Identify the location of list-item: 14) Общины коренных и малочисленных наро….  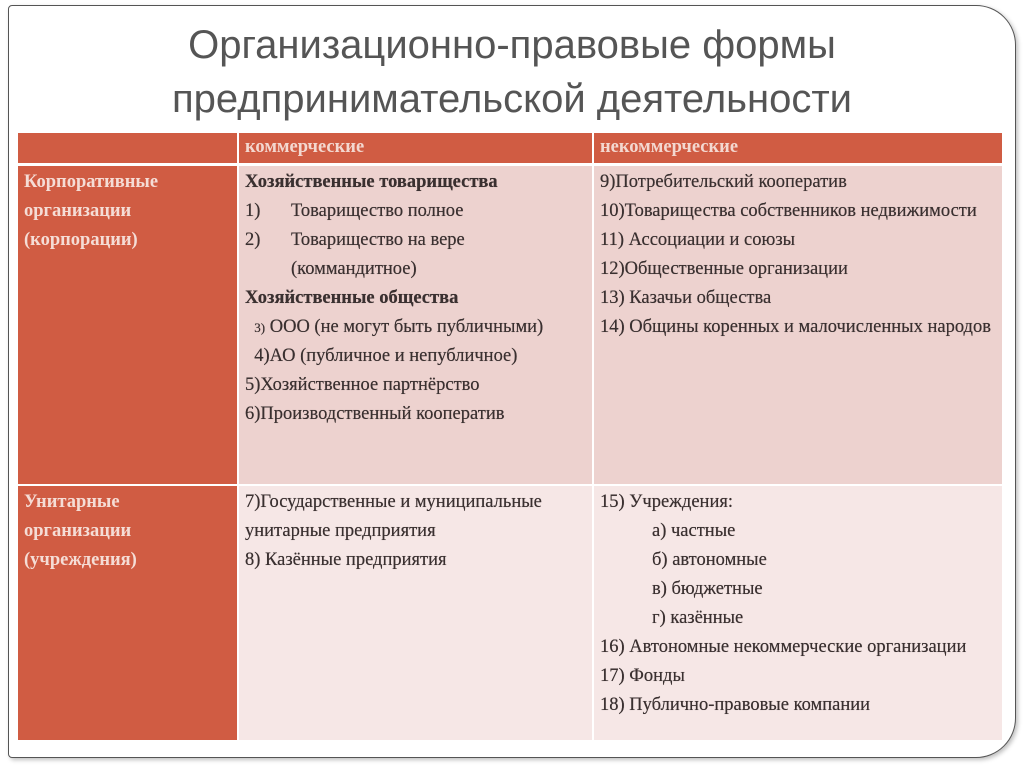
(795, 327).